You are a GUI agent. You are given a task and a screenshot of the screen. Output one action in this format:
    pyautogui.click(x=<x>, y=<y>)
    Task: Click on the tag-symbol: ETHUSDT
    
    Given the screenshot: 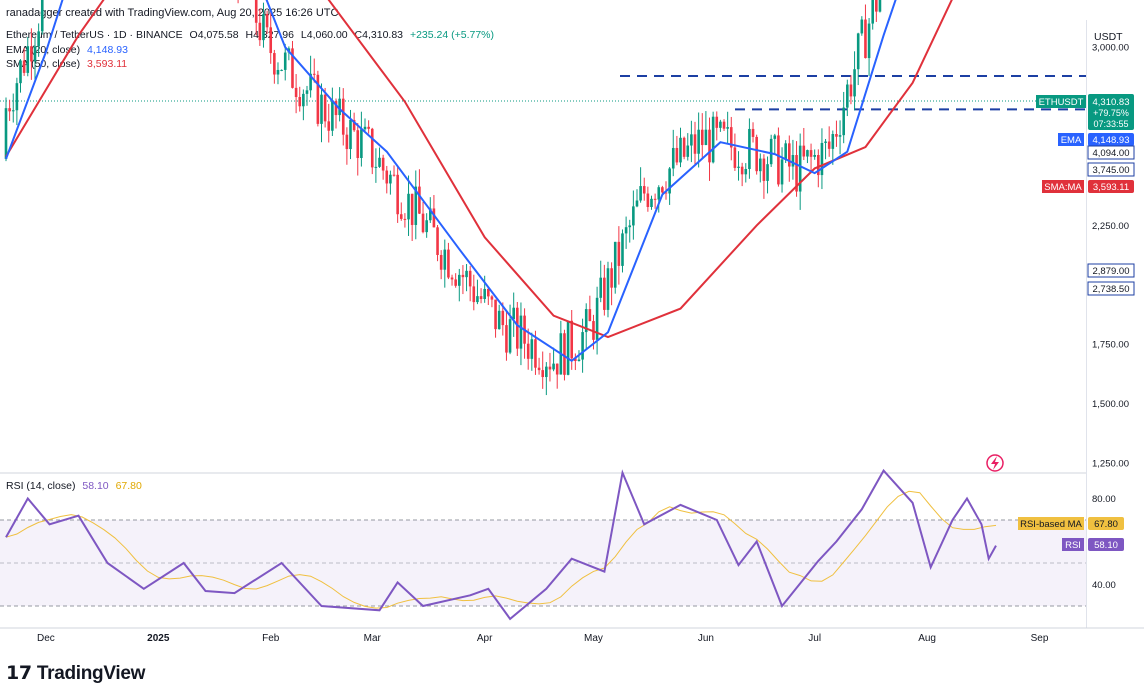 What is the action you would take?
    pyautogui.click(x=1061, y=102)
    